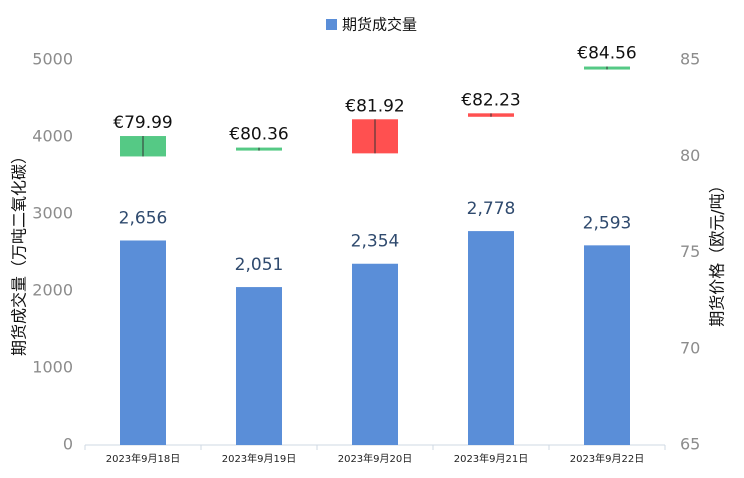 The height and width of the screenshot is (478, 744). Describe the element at coordinates (717, 251) in the screenshot. I see `y2-axis-title: 期货价格（欧元/吨）` at that location.